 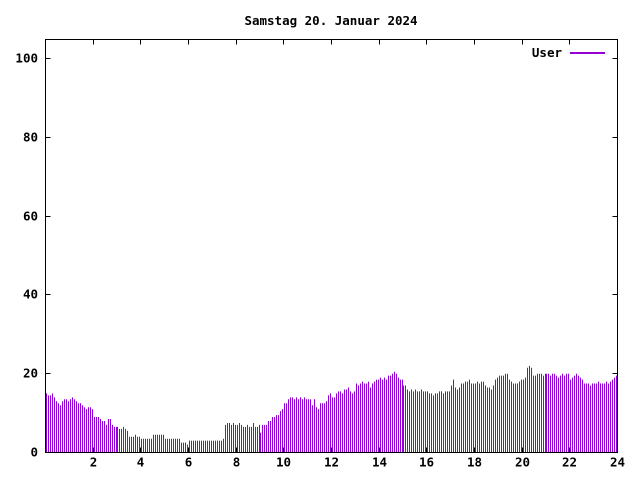 What do you see at coordinates (94, 462) in the screenshot?
I see `x-tick-label: 2` at bounding box center [94, 462].